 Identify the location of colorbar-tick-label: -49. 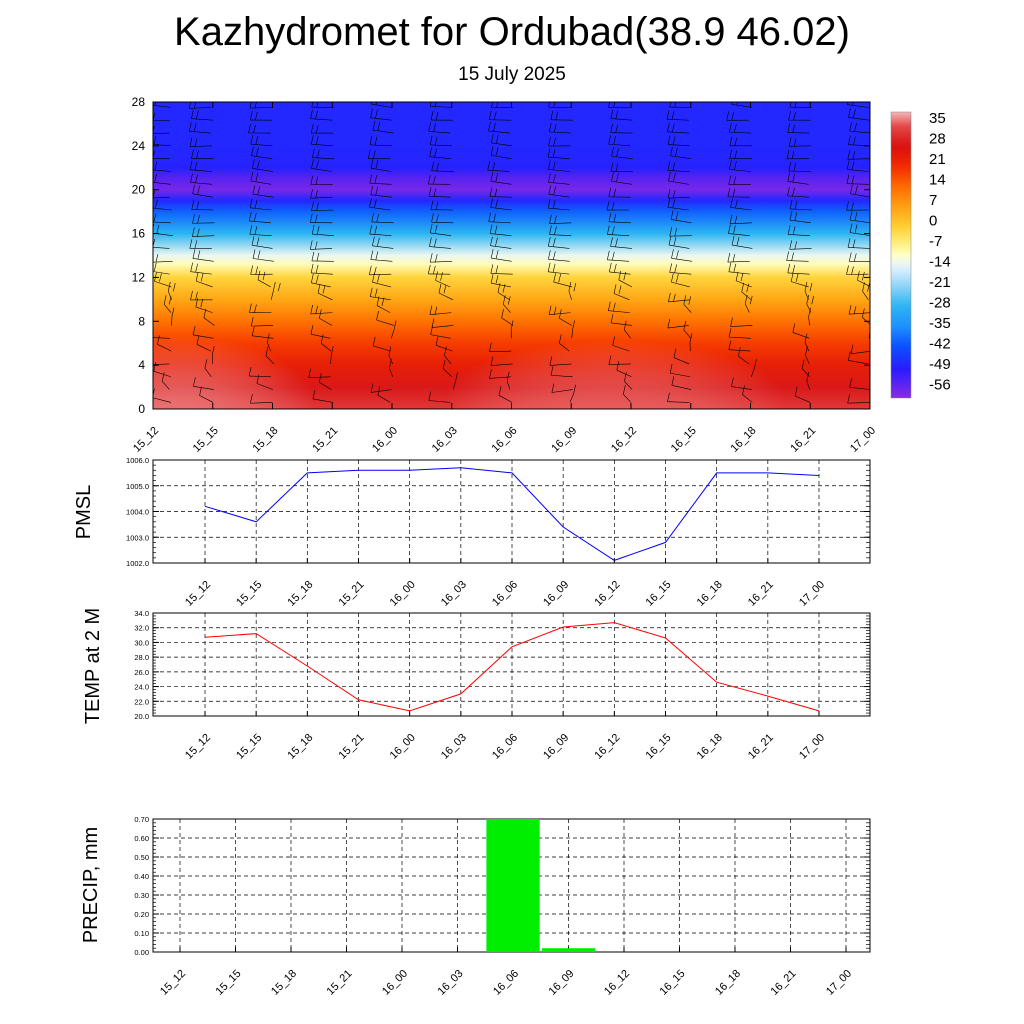
(940, 364).